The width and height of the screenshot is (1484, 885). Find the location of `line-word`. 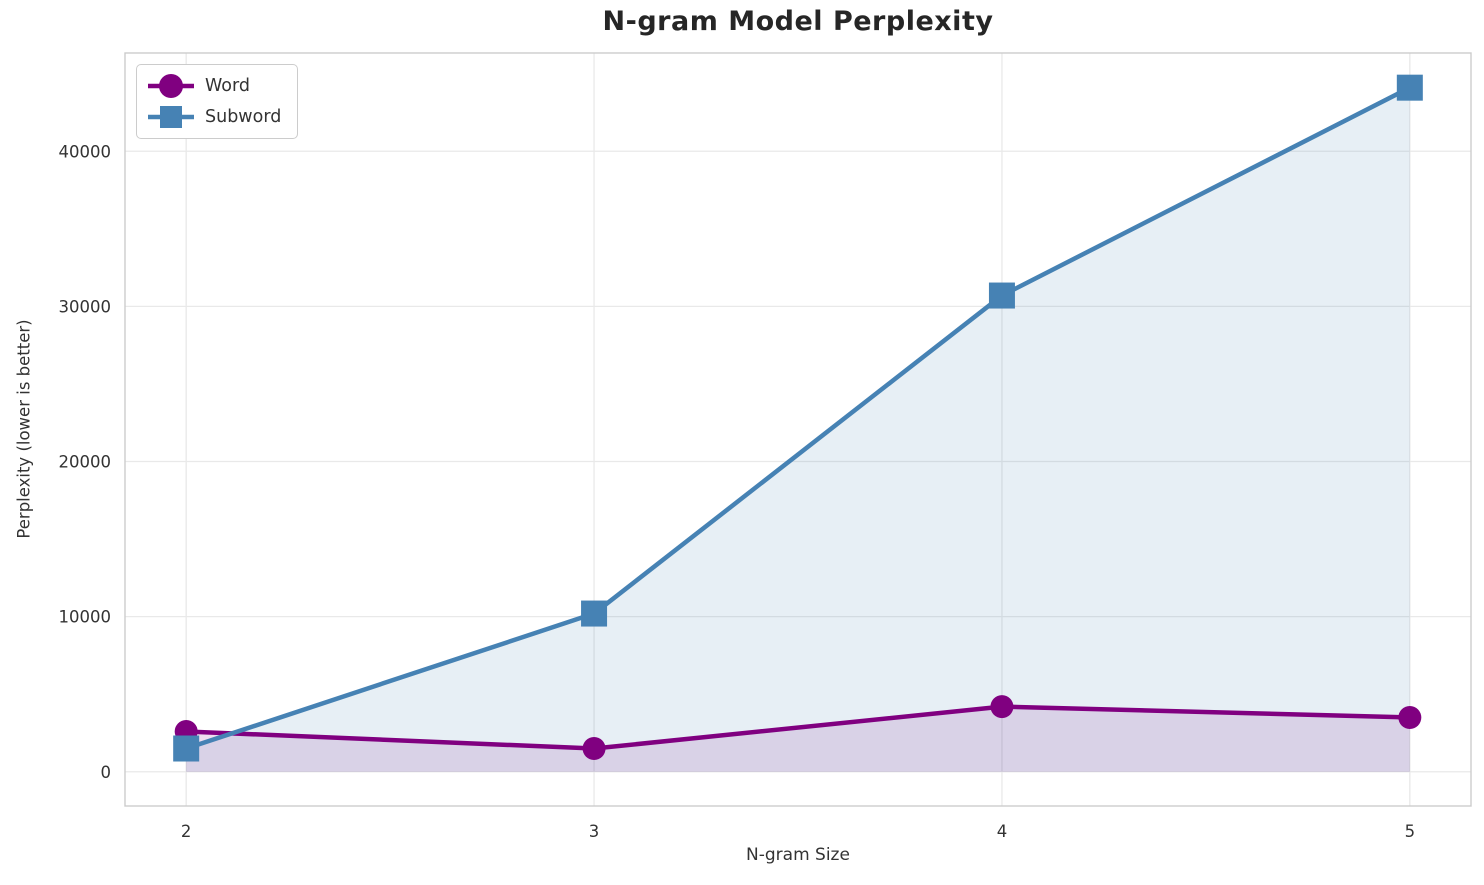

line-word is located at coordinates (798, 727).